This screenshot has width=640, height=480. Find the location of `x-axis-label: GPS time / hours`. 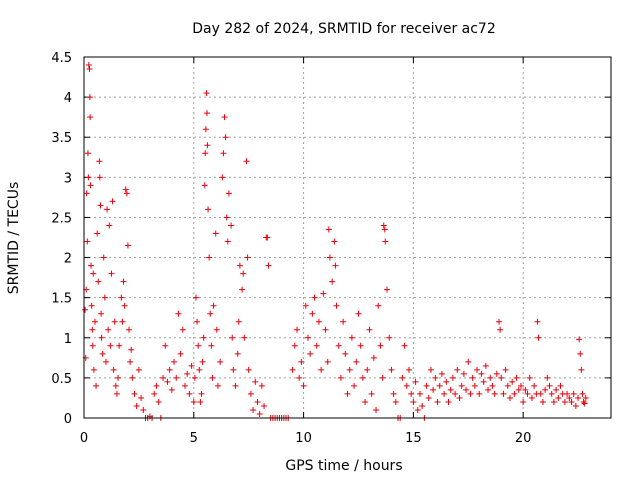

x-axis-label: GPS time / hours is located at coordinates (343, 466).